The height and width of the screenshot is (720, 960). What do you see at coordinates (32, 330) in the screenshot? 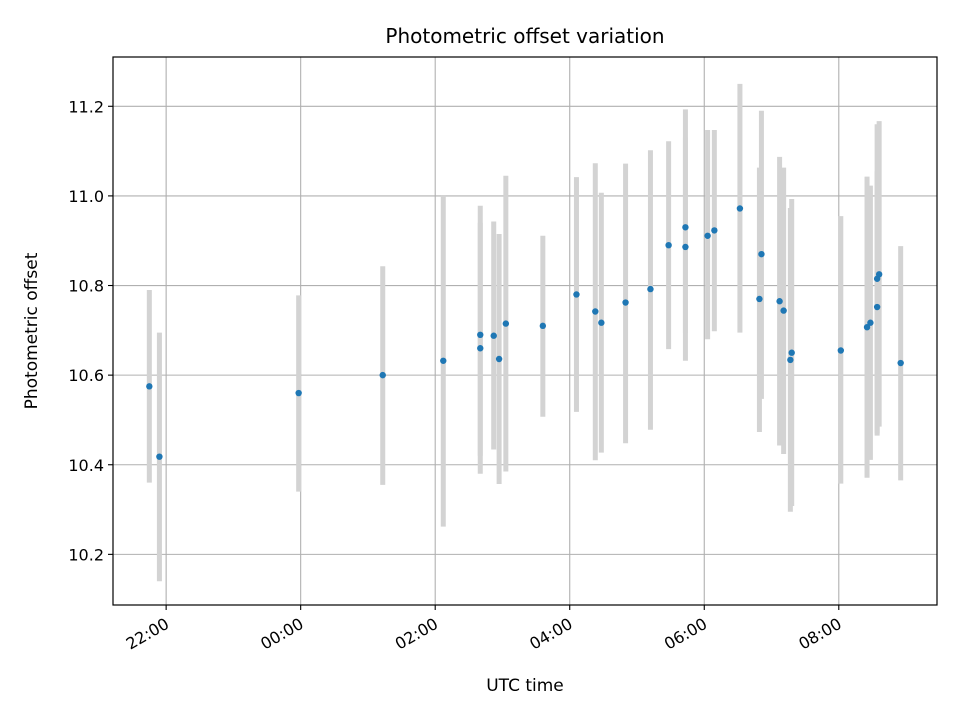
I see `y-axis-label: Photometric offset` at bounding box center [32, 330].